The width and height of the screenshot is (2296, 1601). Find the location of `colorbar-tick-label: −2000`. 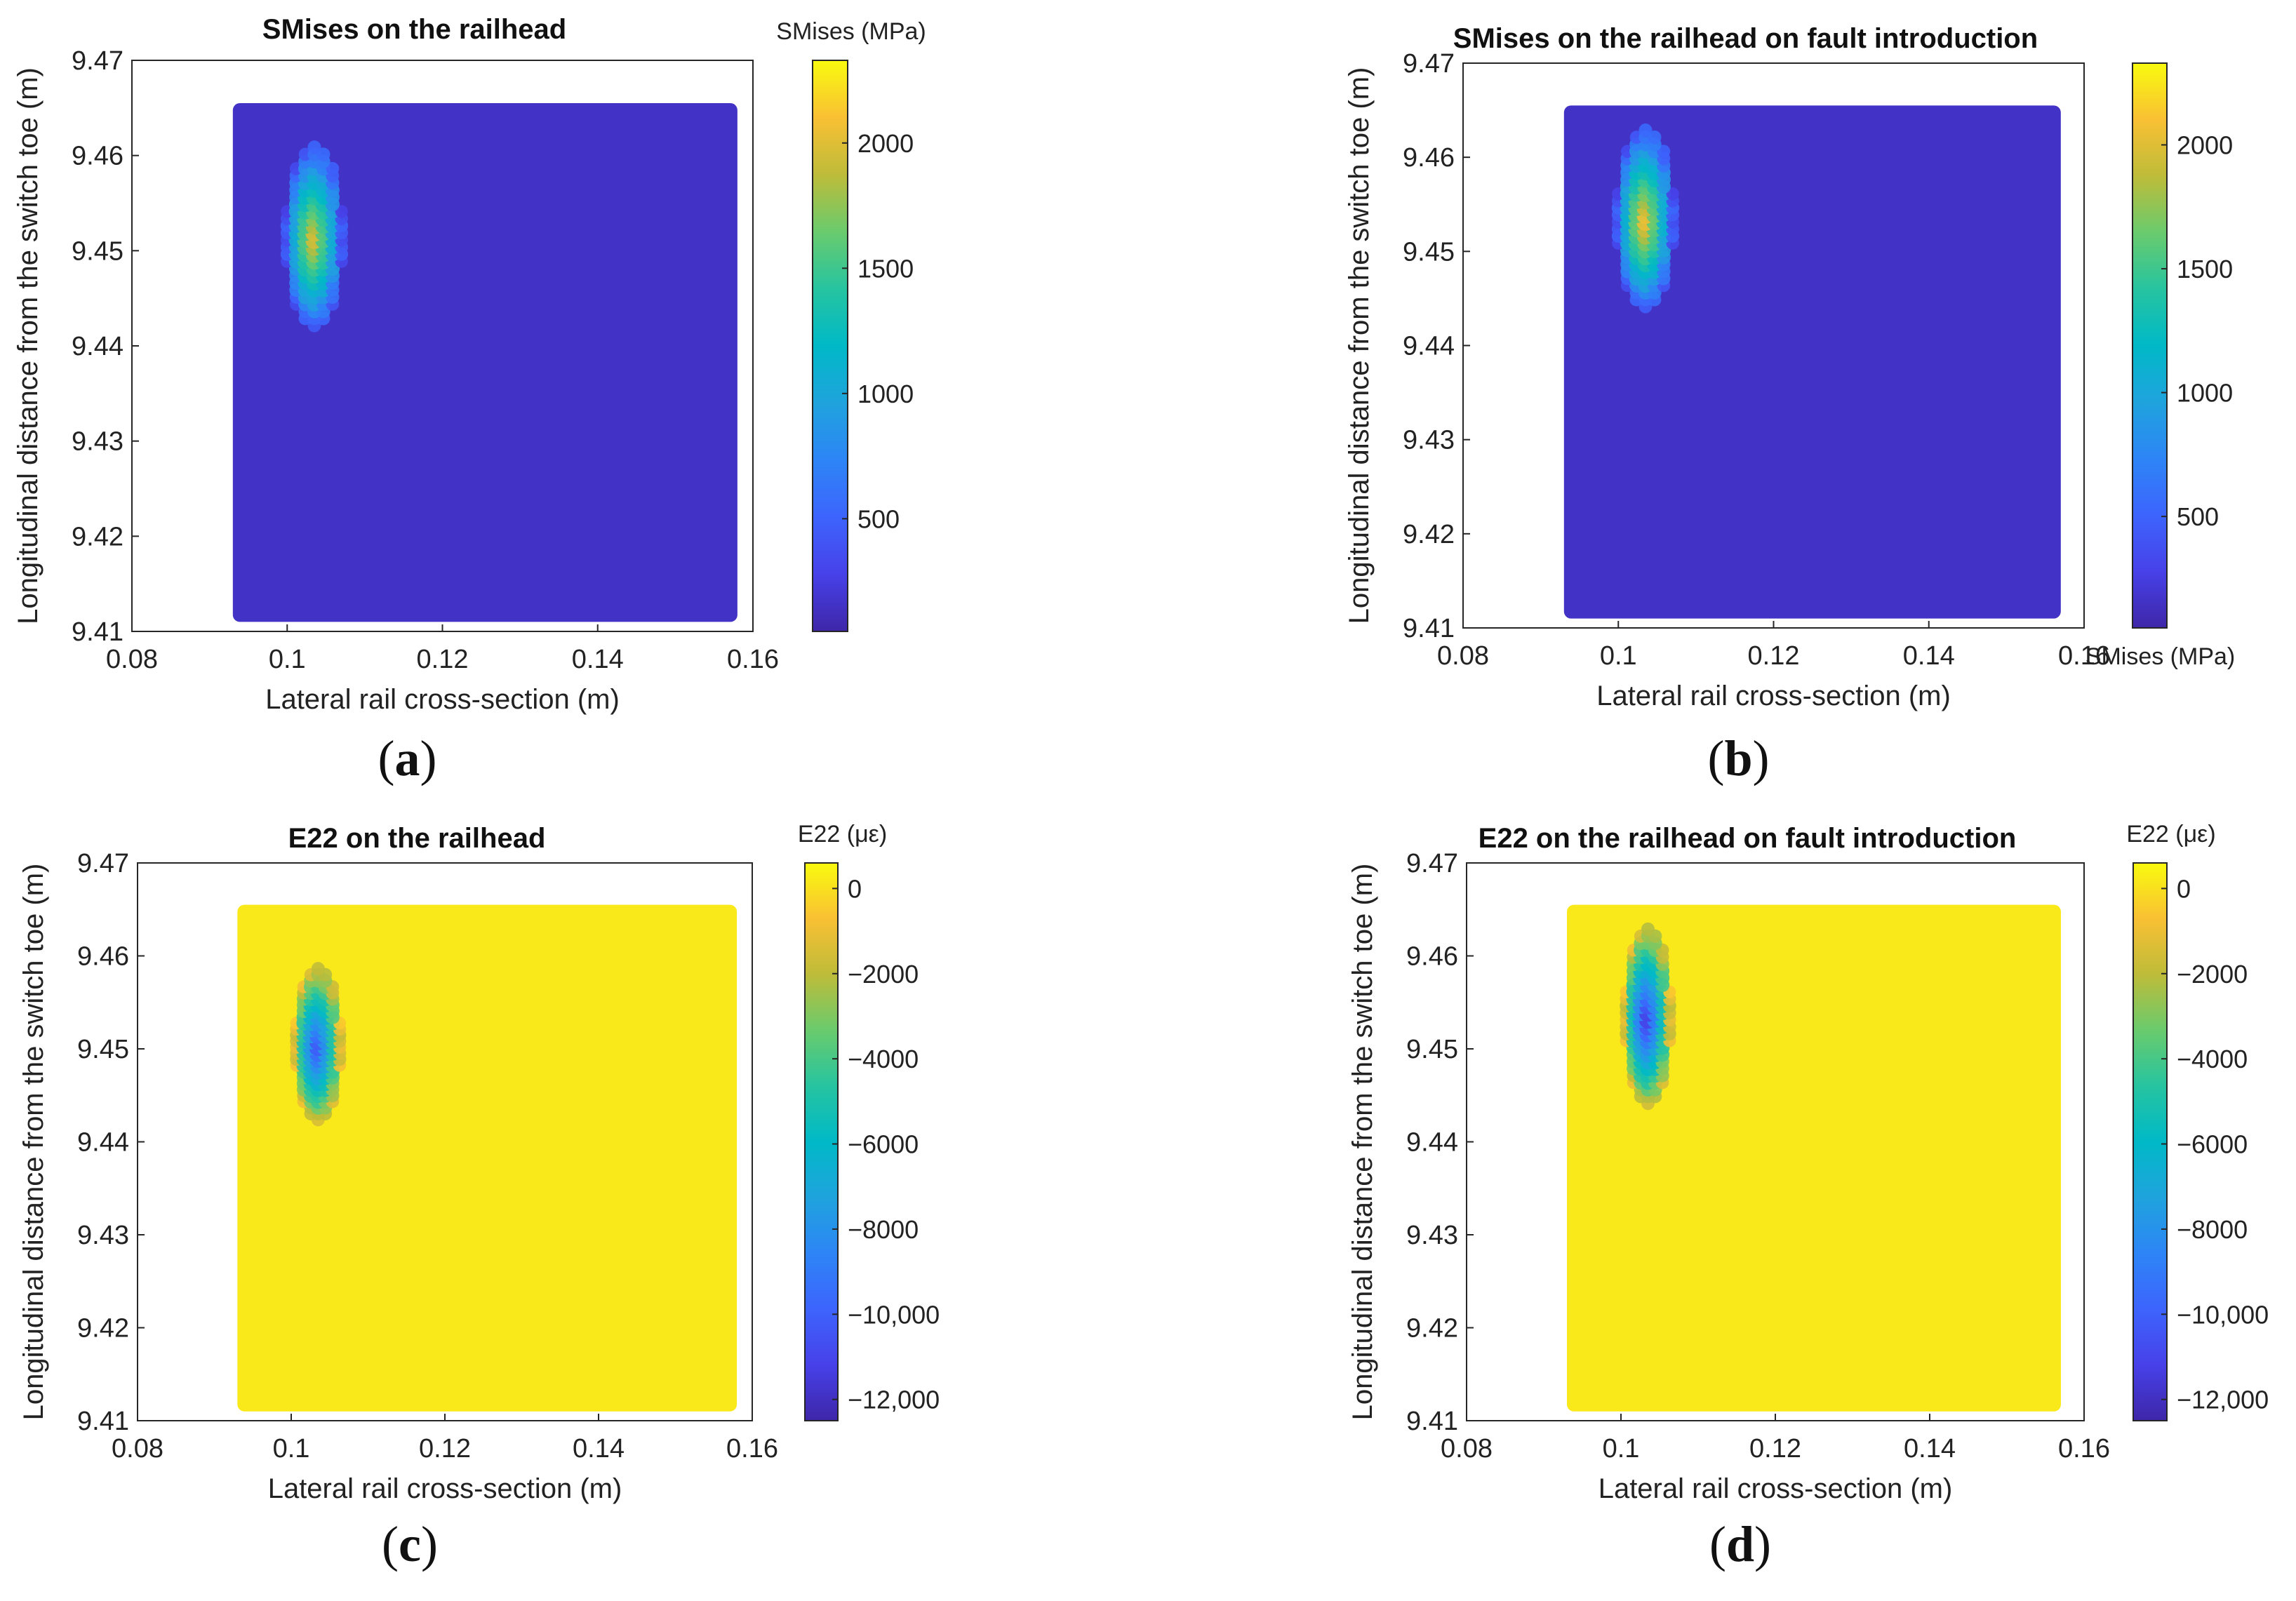

colorbar-tick-label: −2000 is located at coordinates (2212, 974).